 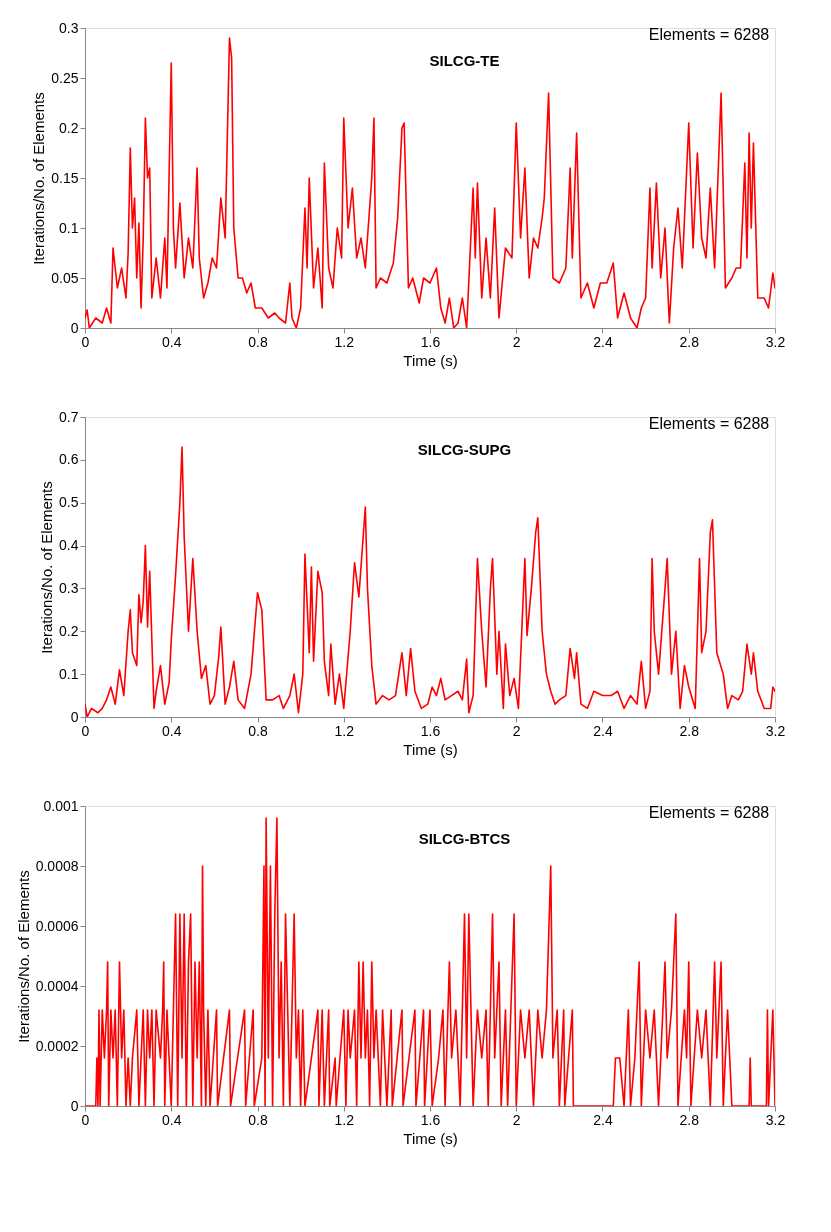 What do you see at coordinates (61, 805) in the screenshot?
I see `y-tick-label: 0.001` at bounding box center [61, 805].